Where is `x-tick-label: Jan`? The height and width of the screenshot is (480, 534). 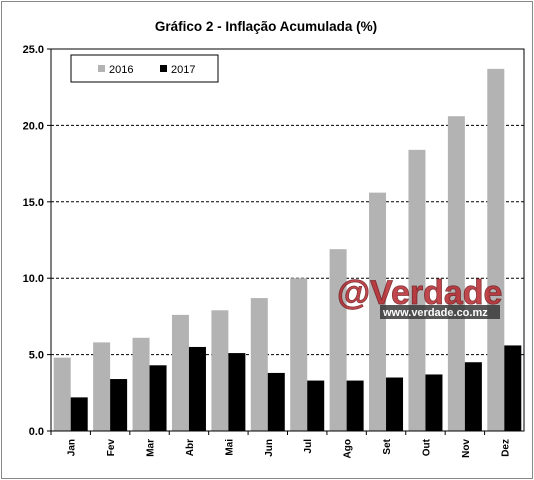
x-tick-label: Jan is located at coordinates (72, 447).